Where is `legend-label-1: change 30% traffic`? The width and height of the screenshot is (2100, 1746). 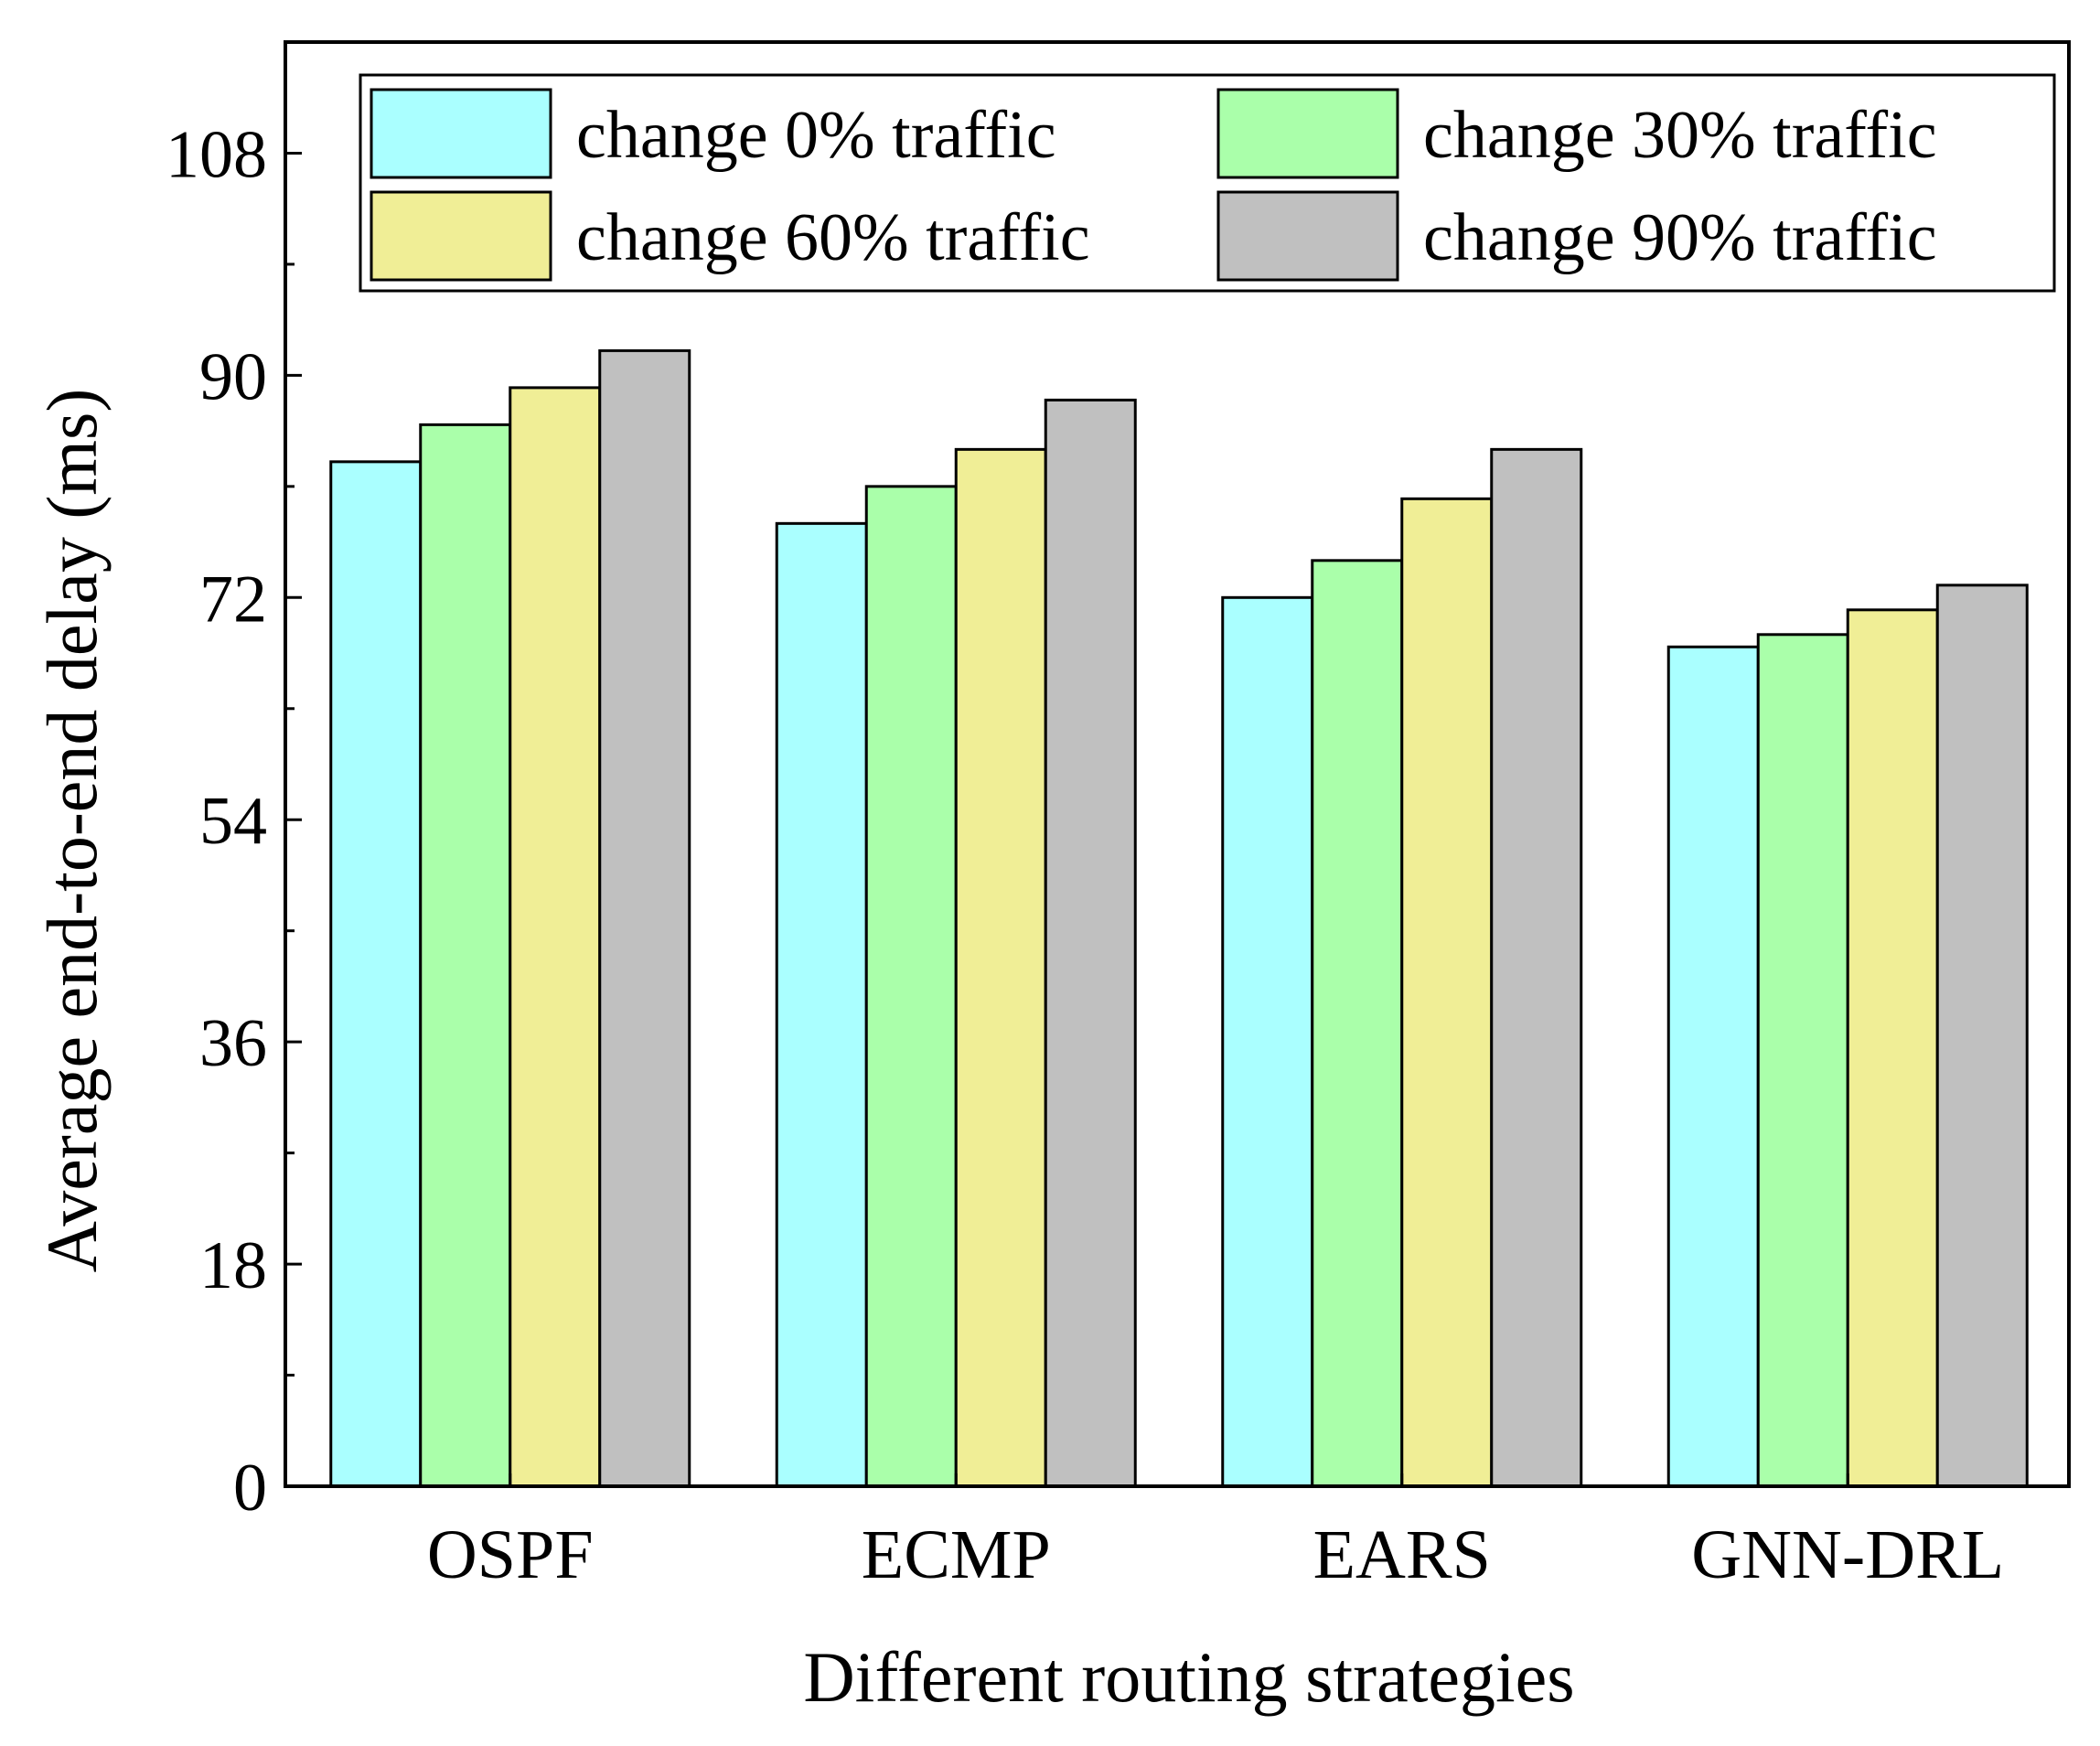
legend-label-1: change 30% traffic is located at coordinates (1680, 135).